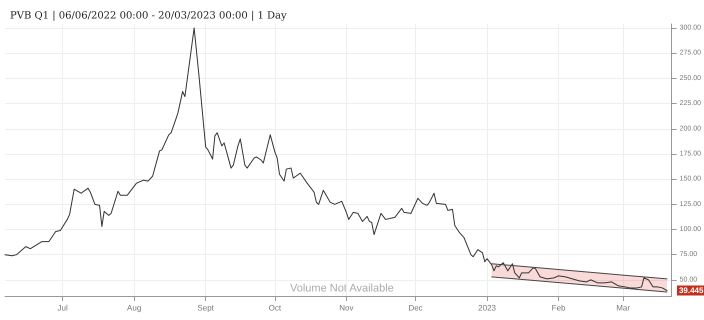 This screenshot has height=320, width=704. Describe the element at coordinates (275, 308) in the screenshot. I see `x-tick-label: Oct` at that location.